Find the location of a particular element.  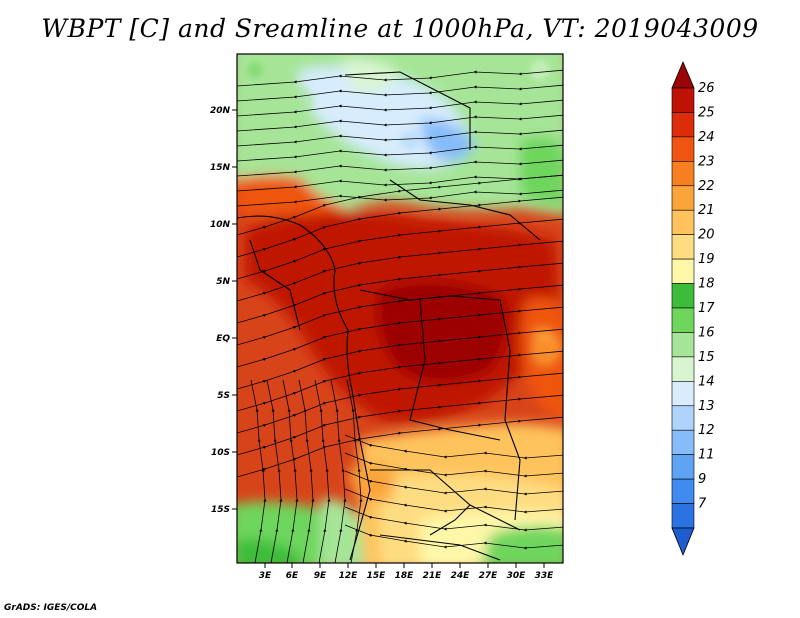

lon-label: 33E is located at coordinates (545, 576).